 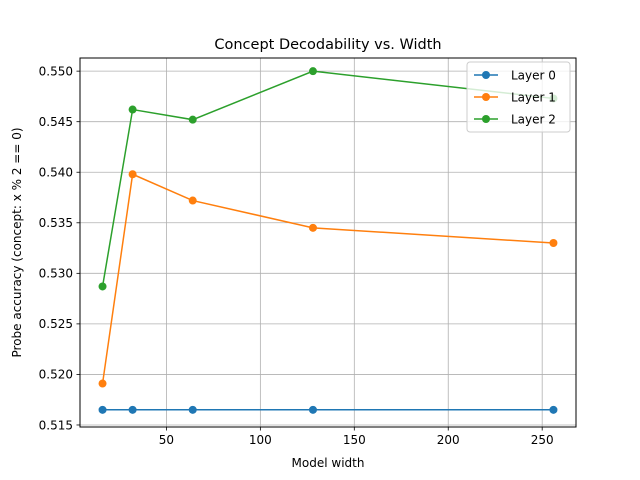 What do you see at coordinates (56, 173) in the screenshot?
I see `y-tick-label: 0.540` at bounding box center [56, 173].